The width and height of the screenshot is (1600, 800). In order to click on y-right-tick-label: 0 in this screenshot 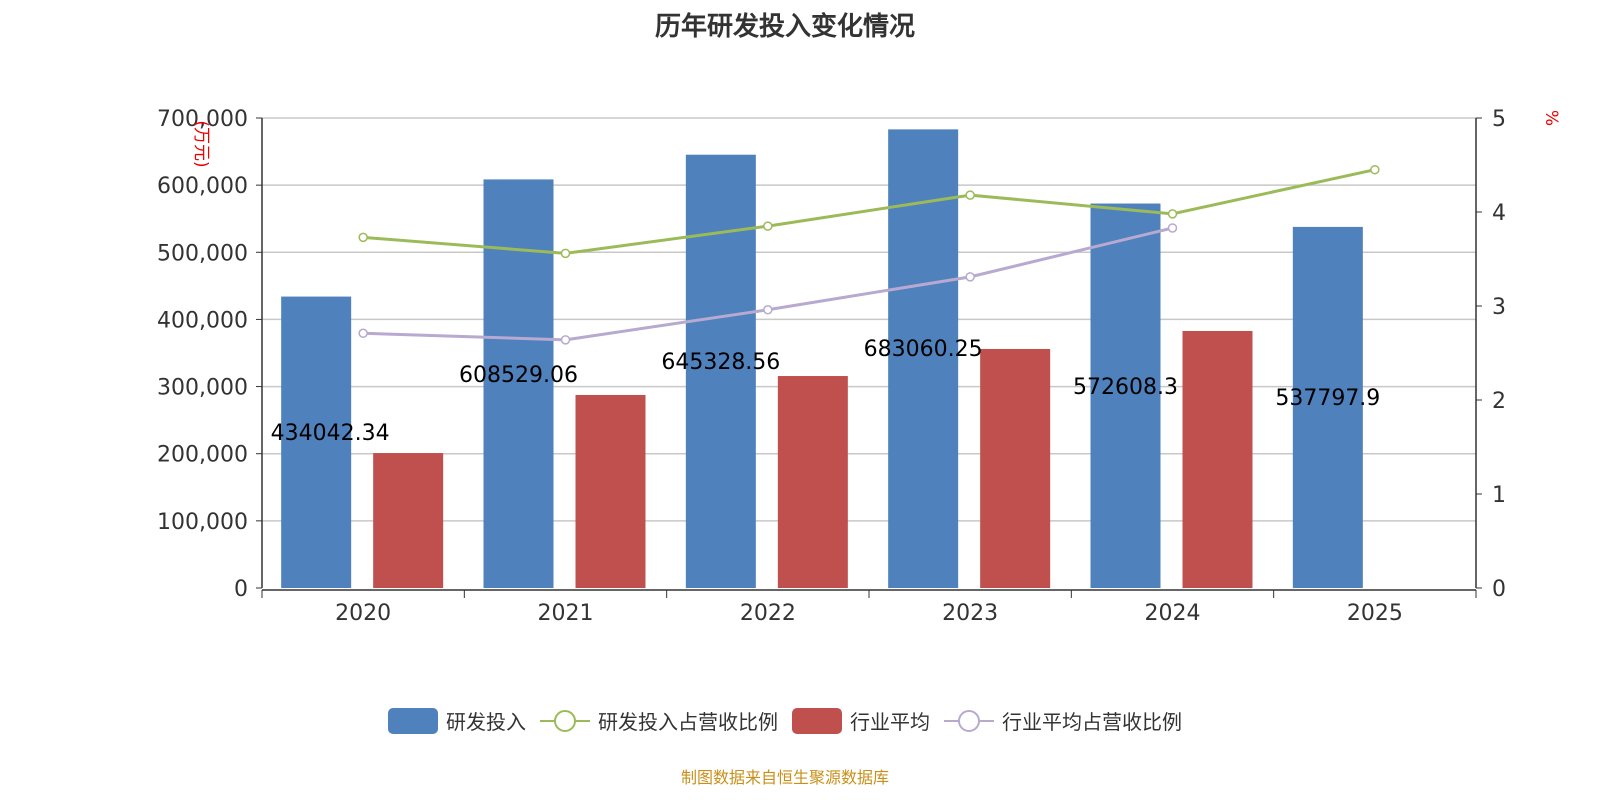, I will do `click(1499, 589)`.